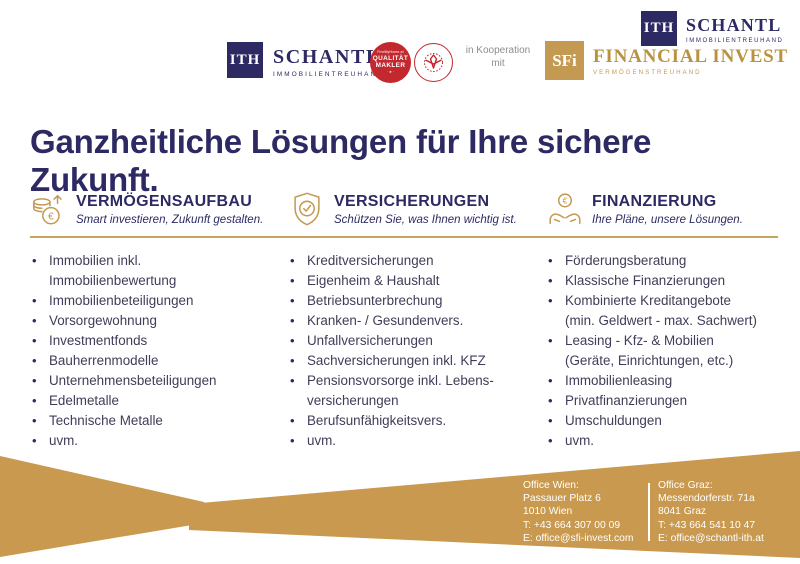 This screenshot has height=564, width=800. What do you see at coordinates (151, 401) in the screenshot?
I see `list-item: • Edelmetalle` at bounding box center [151, 401].